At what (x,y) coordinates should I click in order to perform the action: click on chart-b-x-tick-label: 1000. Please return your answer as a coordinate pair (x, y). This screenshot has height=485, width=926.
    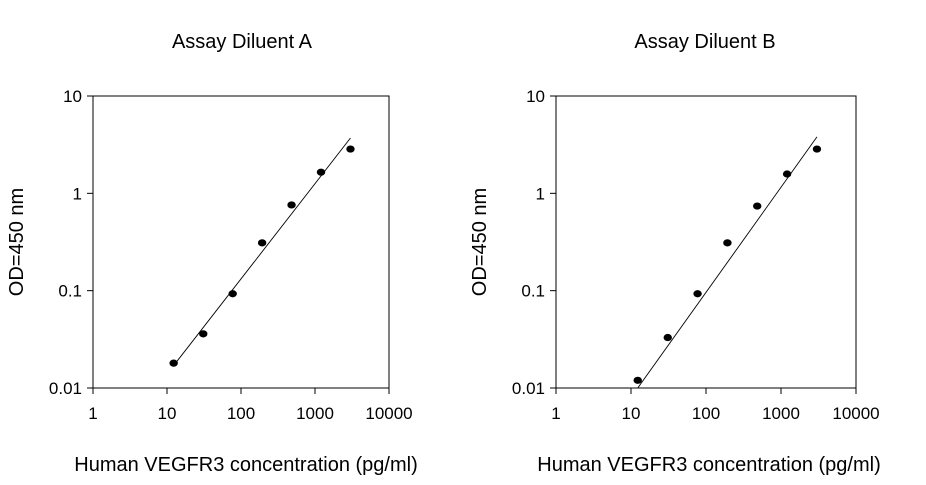
    Looking at the image, I should click on (781, 413).